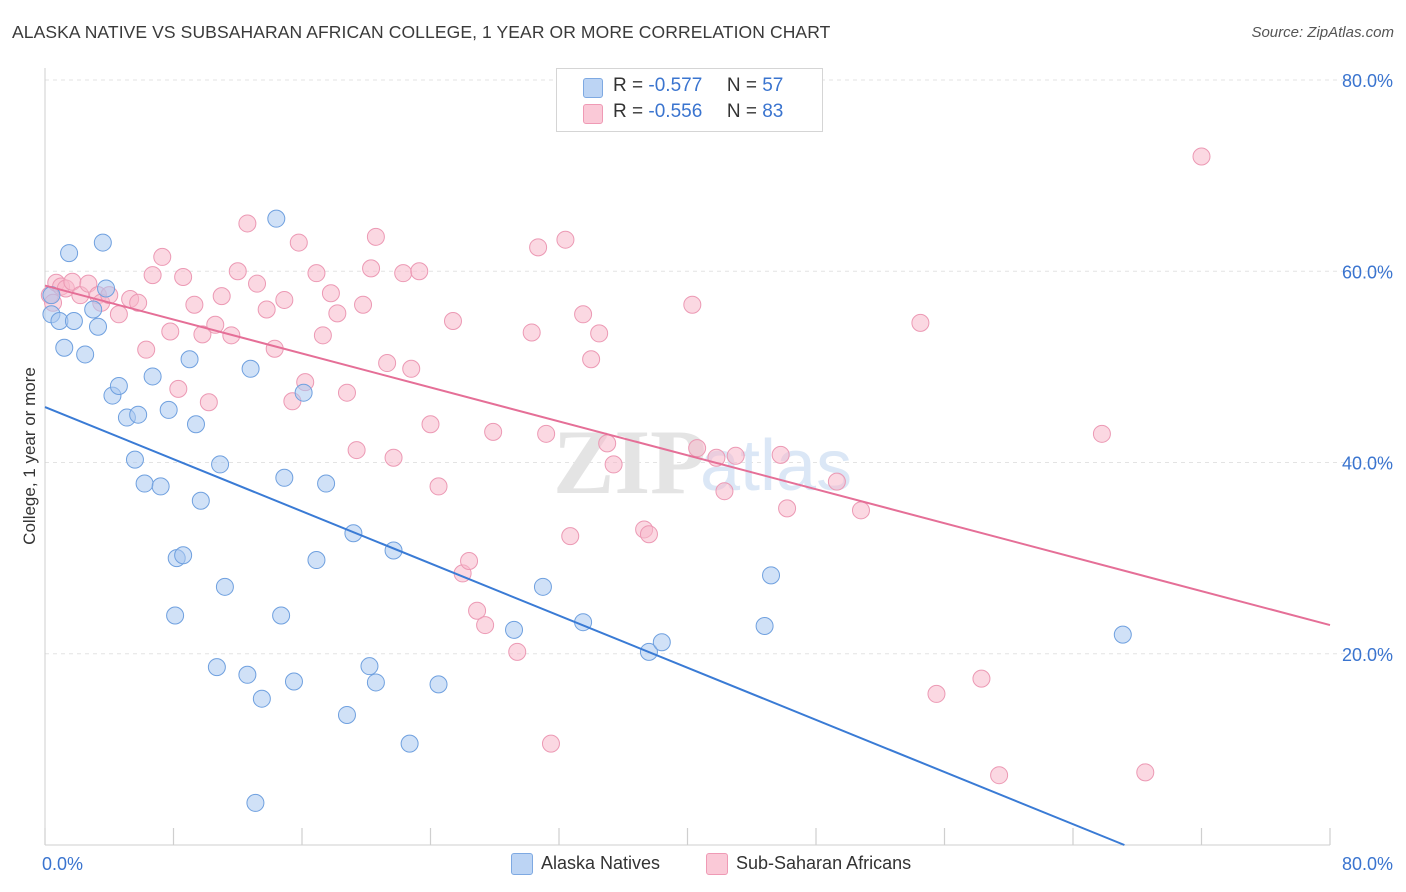  Describe the element at coordinates (1367, 272) in the screenshot. I see `y-tick-label: 60.0%` at that location.